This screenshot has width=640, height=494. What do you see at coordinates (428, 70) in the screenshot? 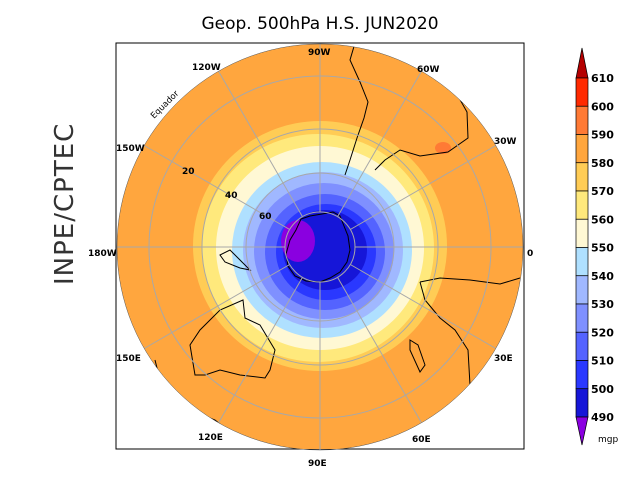
I see `lon-label-60w: 60W` at bounding box center [428, 70].